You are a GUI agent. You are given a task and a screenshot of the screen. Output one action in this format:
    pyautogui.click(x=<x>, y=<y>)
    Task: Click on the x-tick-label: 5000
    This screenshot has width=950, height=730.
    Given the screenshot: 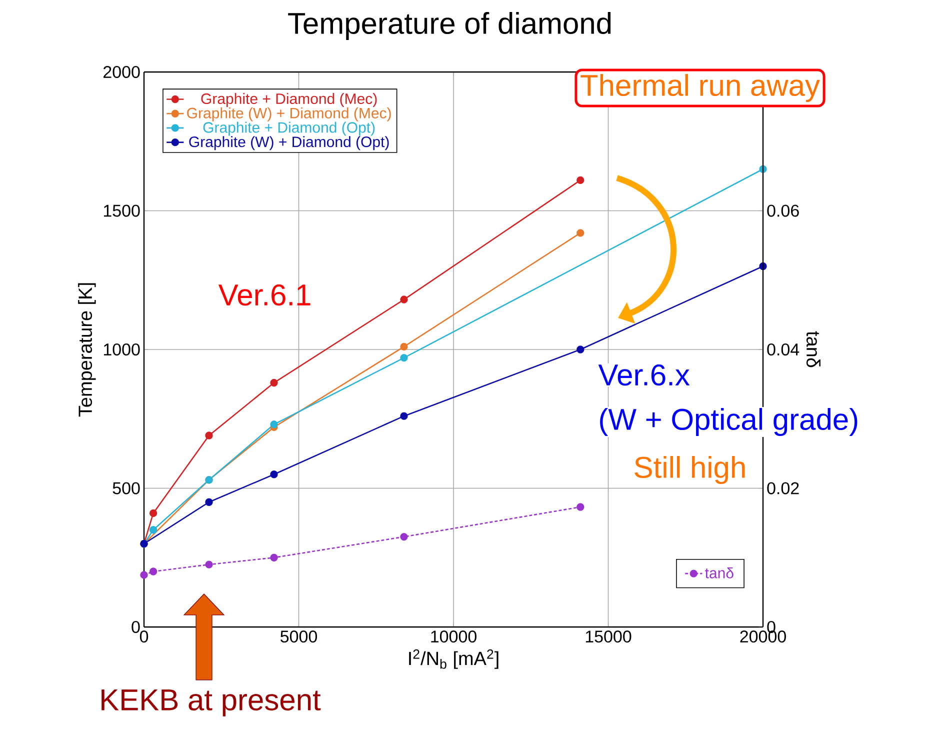 What is the action you would take?
    pyautogui.click(x=298, y=636)
    